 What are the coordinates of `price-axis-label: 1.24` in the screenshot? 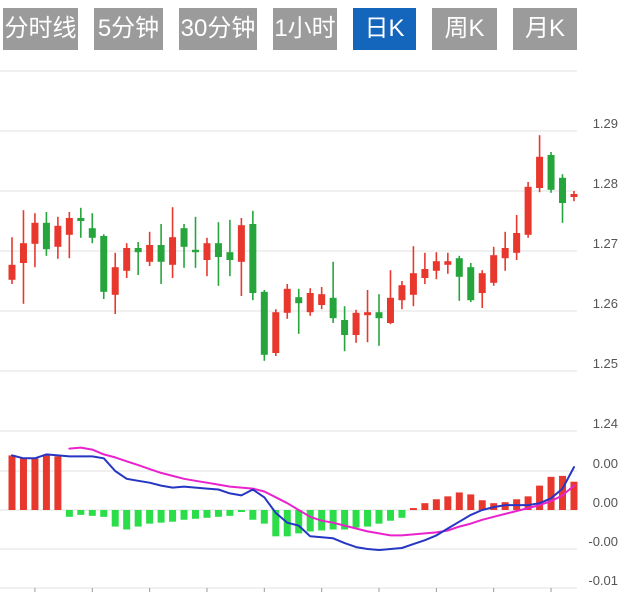 It's located at (605, 423).